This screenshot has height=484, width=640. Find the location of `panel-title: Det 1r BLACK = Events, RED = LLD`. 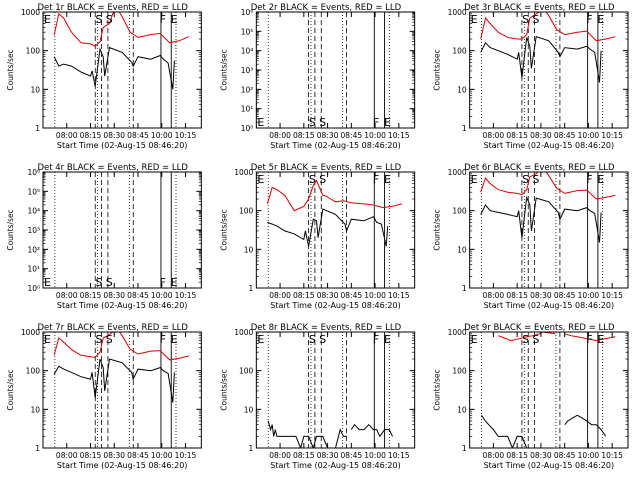

panel-title: Det 1r BLACK = Events, RED = LLD is located at coordinates (112, 8).